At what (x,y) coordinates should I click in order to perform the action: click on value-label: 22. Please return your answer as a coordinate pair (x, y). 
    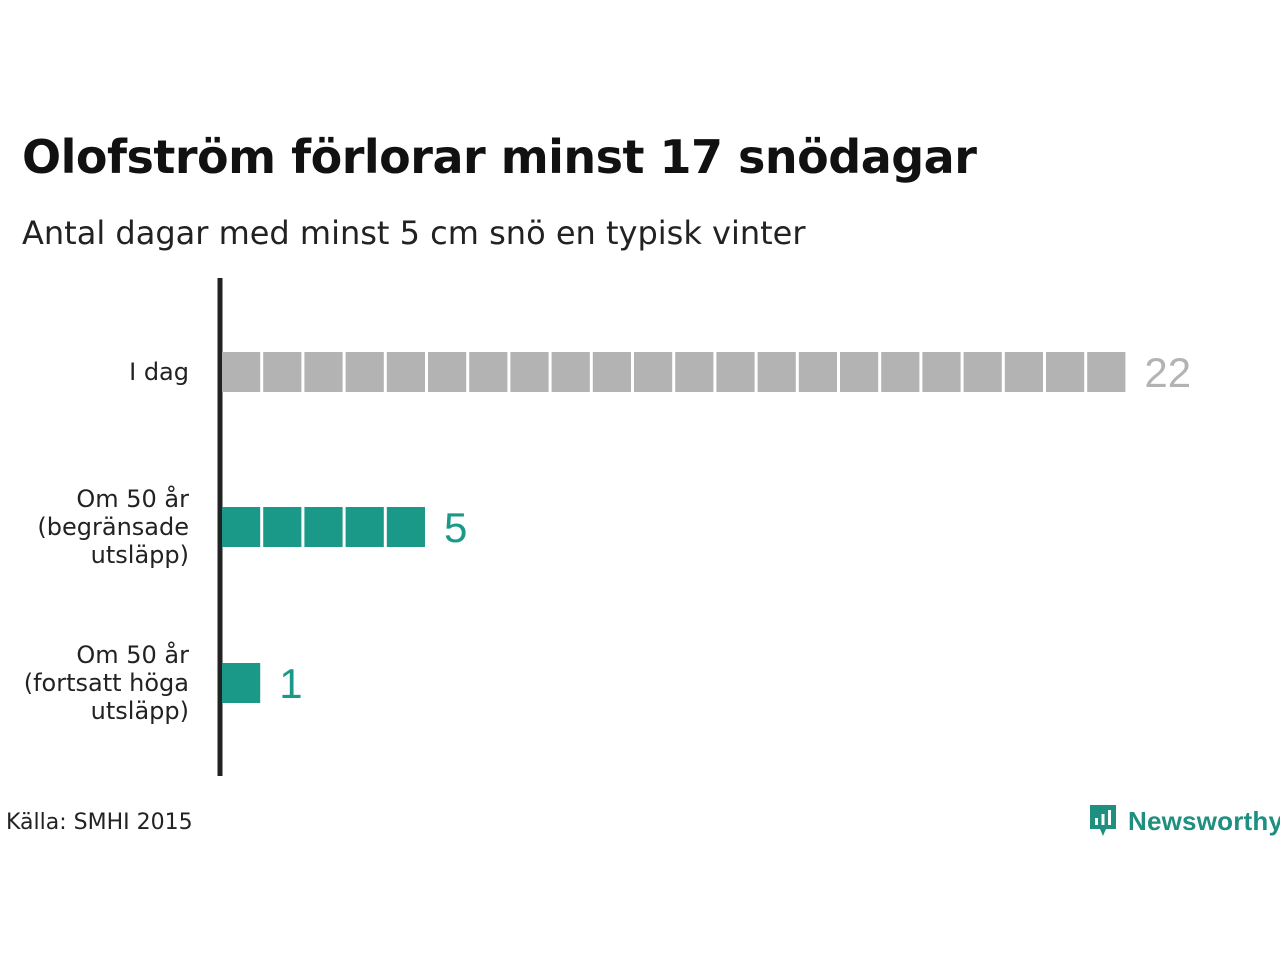
    Looking at the image, I should click on (1167, 372).